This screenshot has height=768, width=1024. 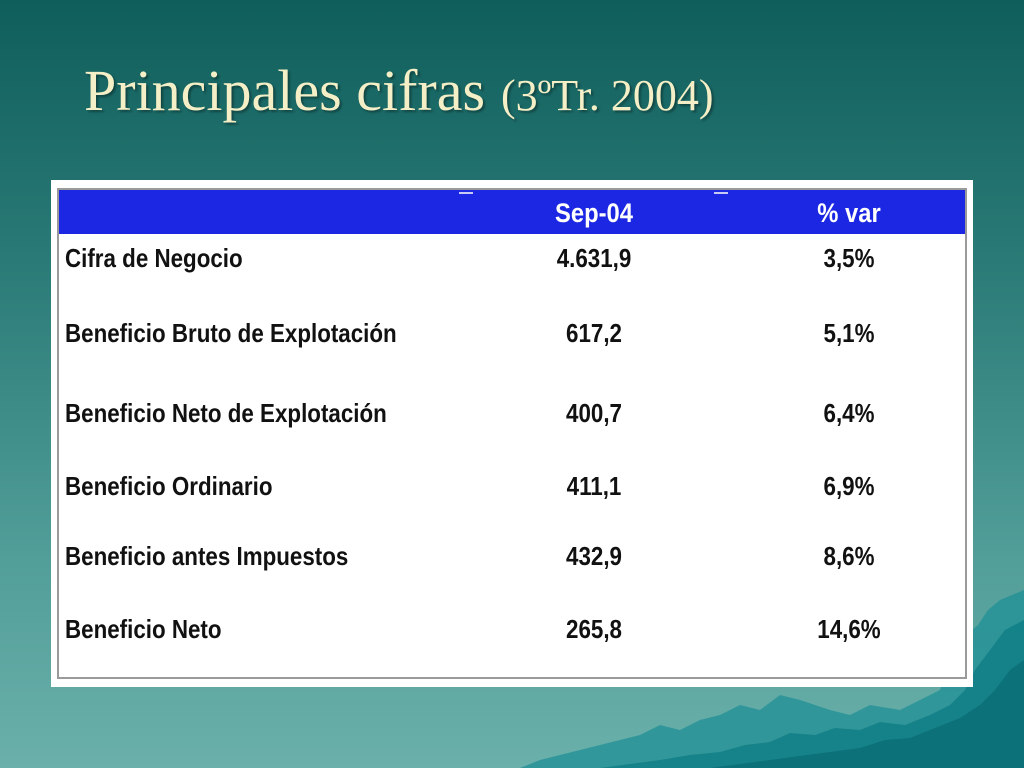 I want to click on row-variation: 6,4%, so click(x=849, y=413).